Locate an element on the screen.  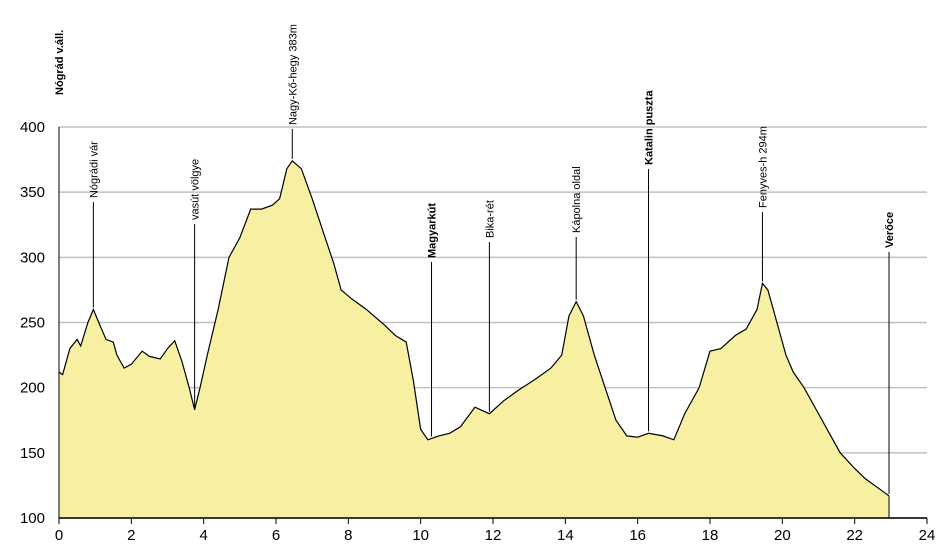
annotation-label: Nagy-Kő-hegy 383m is located at coordinates (293, 74).